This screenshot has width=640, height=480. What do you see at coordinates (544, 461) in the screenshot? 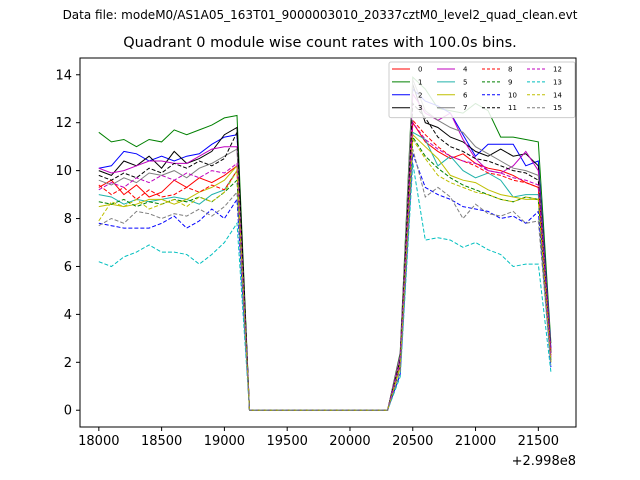
I see `x-offset-label: +2.998e8` at bounding box center [544, 461].